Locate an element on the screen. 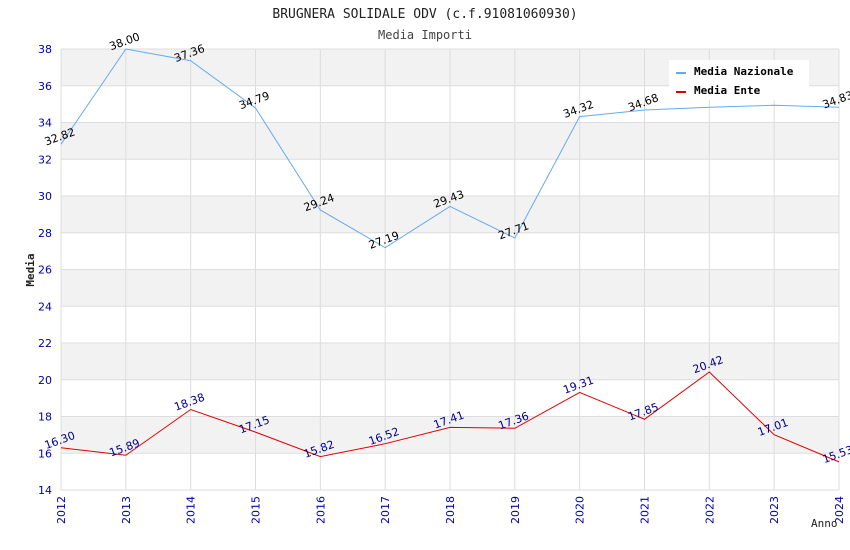 The width and height of the screenshot is (850, 550). y-tick-label: 26 is located at coordinates (45, 270).